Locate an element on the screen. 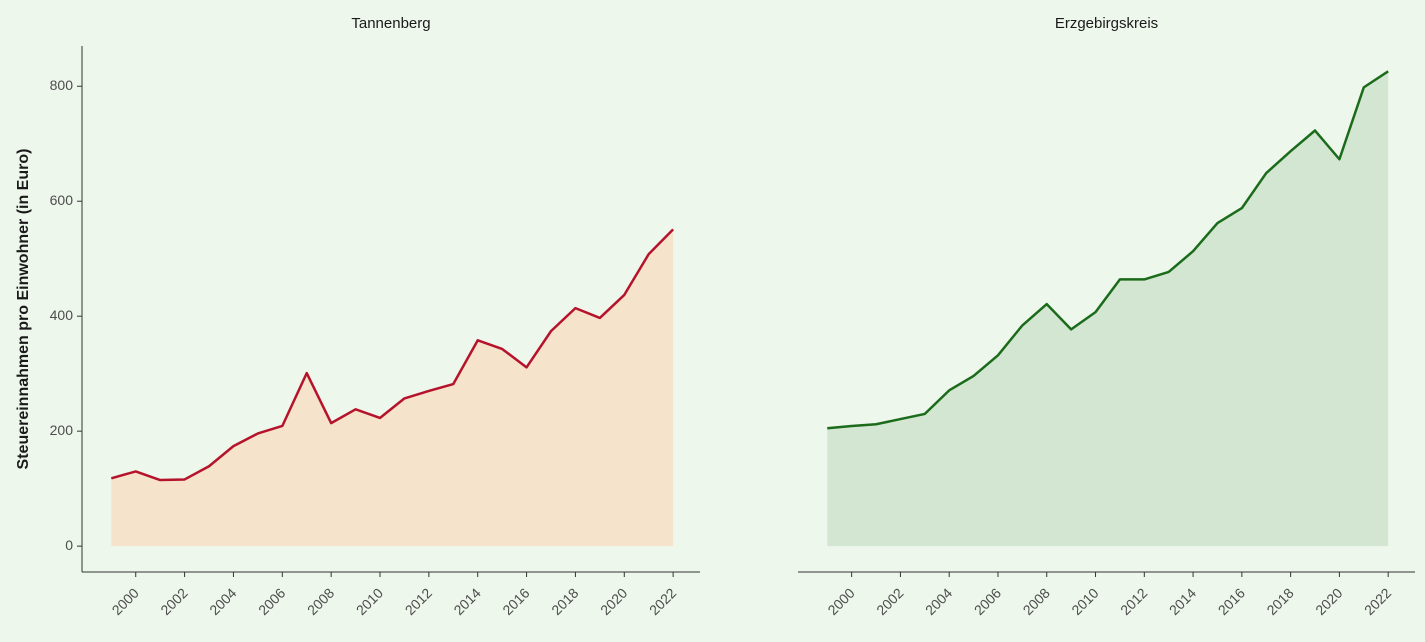  panel-title: Erzgebirgskreis is located at coordinates (1106, 23).